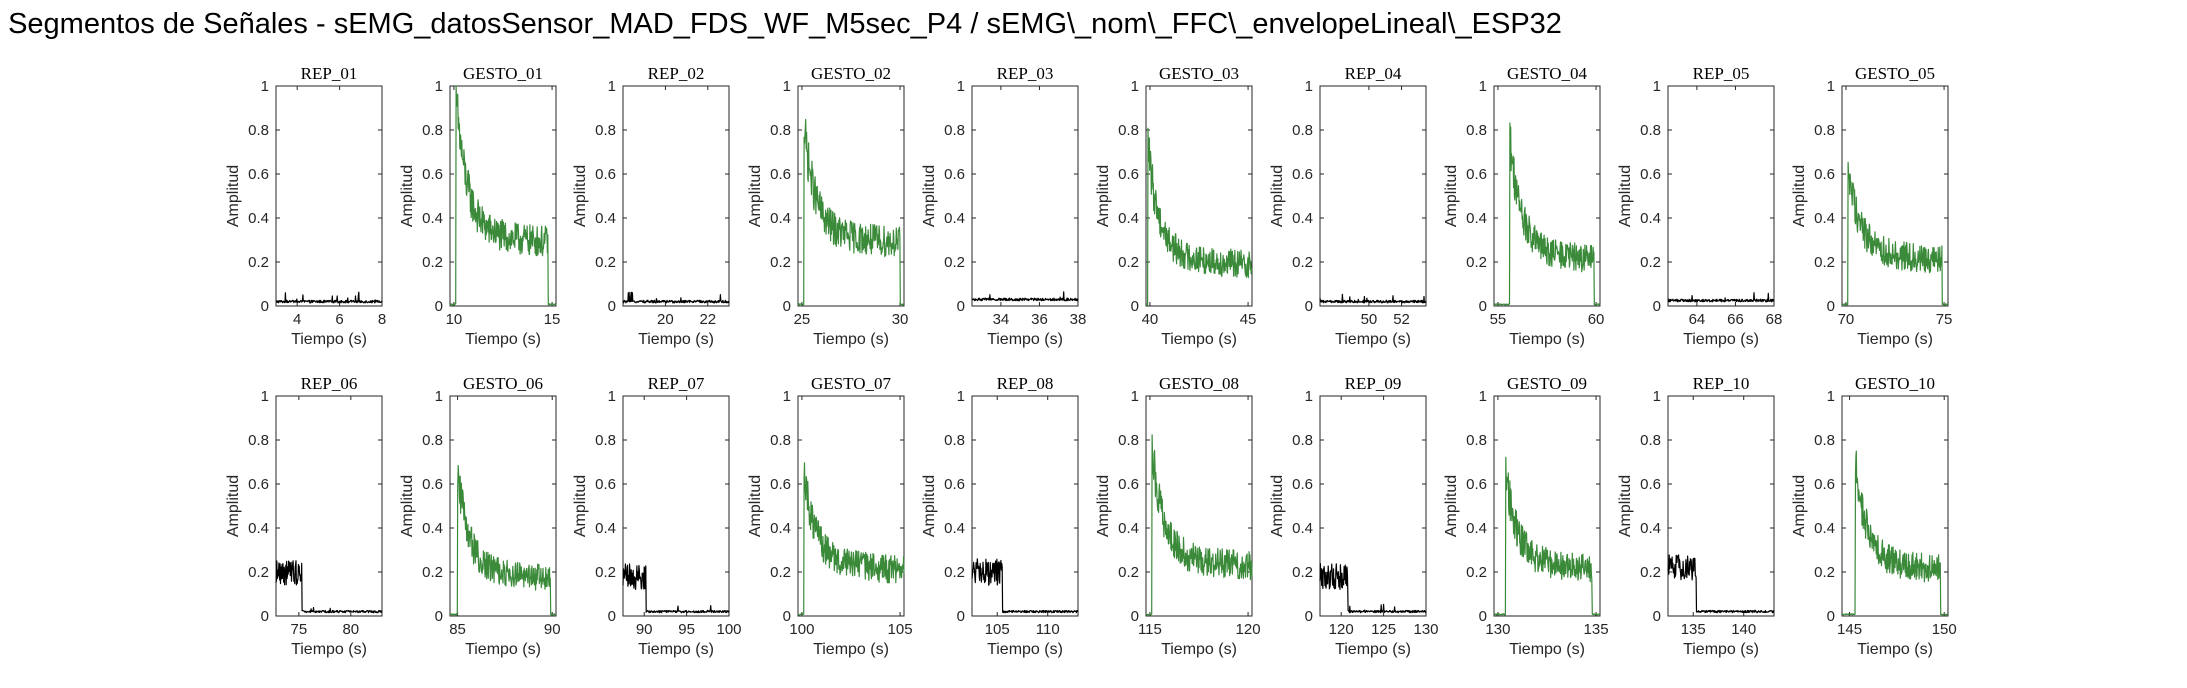 The height and width of the screenshot is (688, 2187). Describe the element at coordinates (454, 319) in the screenshot. I see `x-tick-label: 10` at that location.